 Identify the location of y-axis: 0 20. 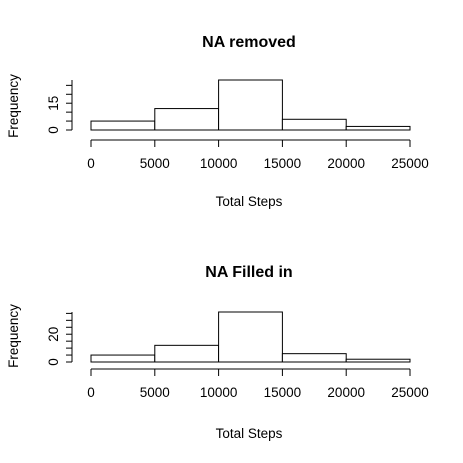
(59, 339).